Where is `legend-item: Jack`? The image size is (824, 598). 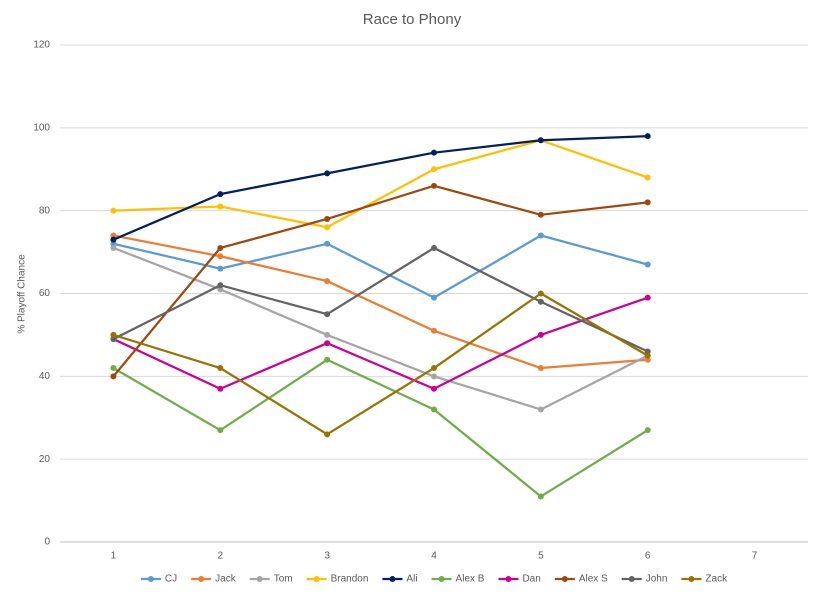
legend-item: Jack is located at coordinates (214, 579).